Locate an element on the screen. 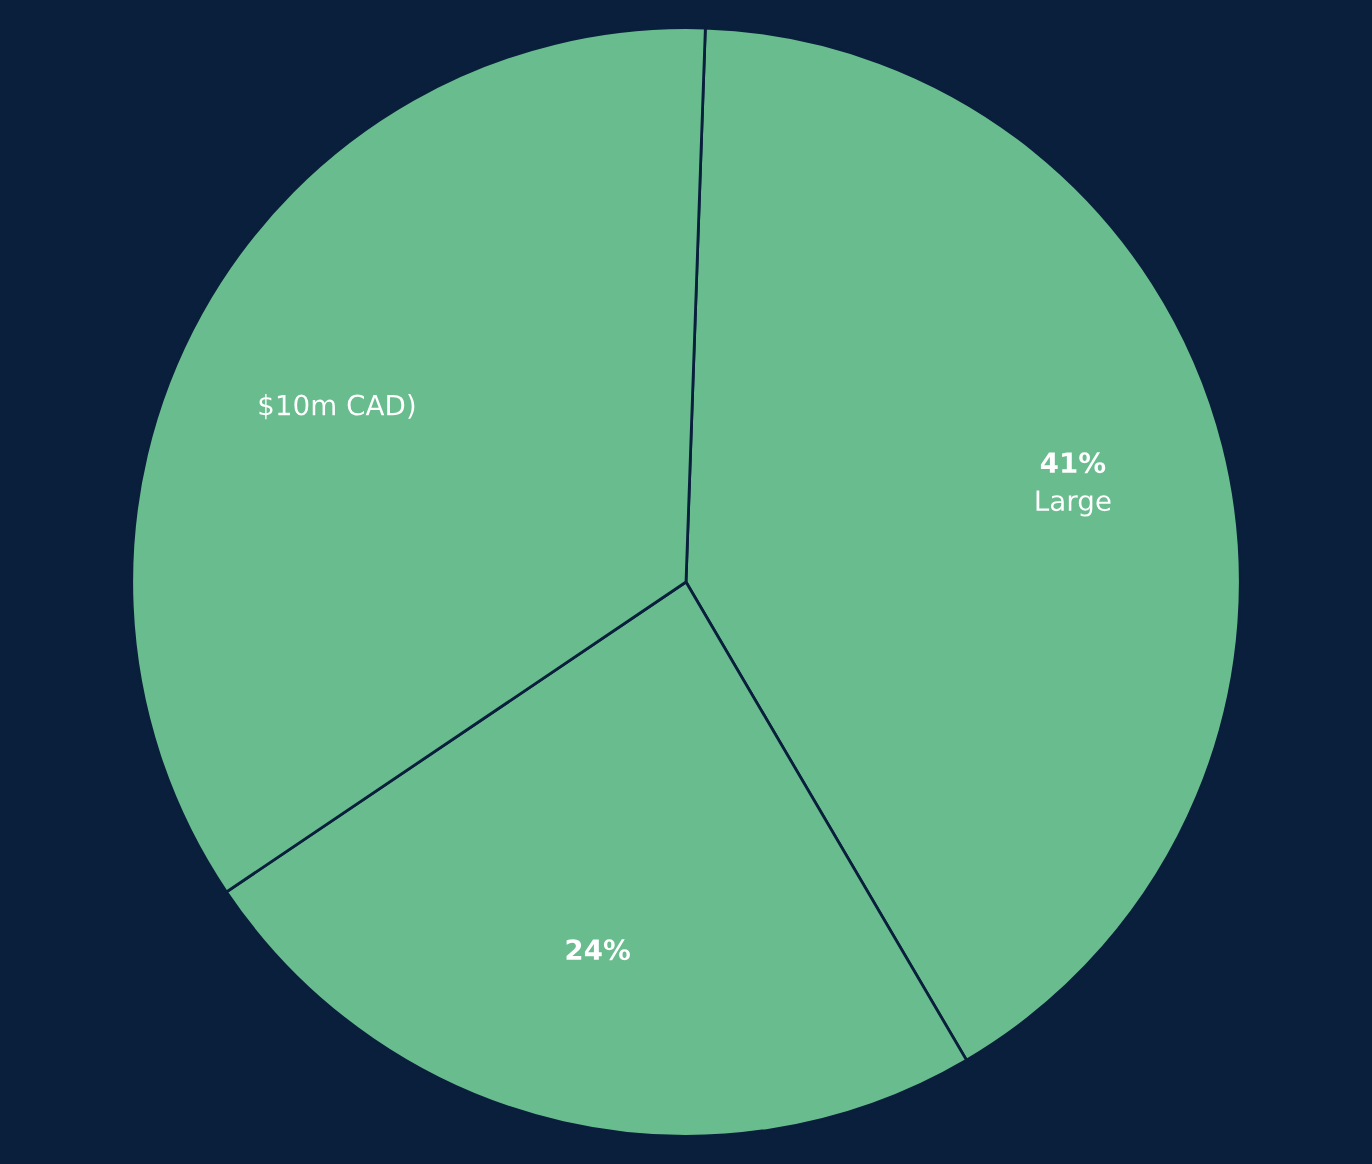 This screenshot has height=1164, width=1372. slice-label: Large is located at coordinates (1073, 503).